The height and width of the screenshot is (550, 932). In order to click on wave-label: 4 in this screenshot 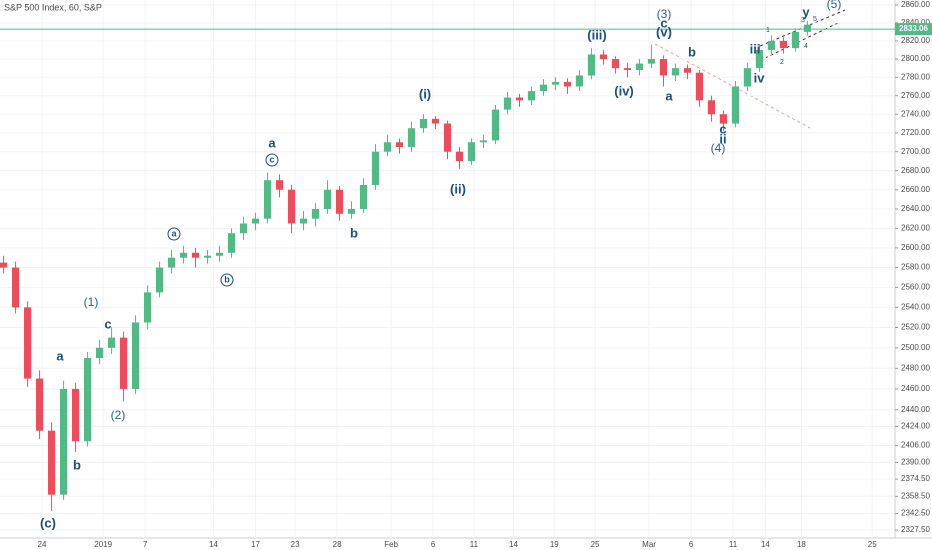, I will do `click(806, 46)`.